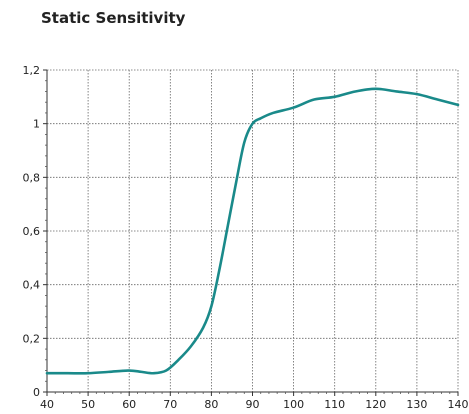 The image size is (469, 414). Describe the element at coordinates (293, 404) in the screenshot. I see `x-tick-label: 100` at that location.